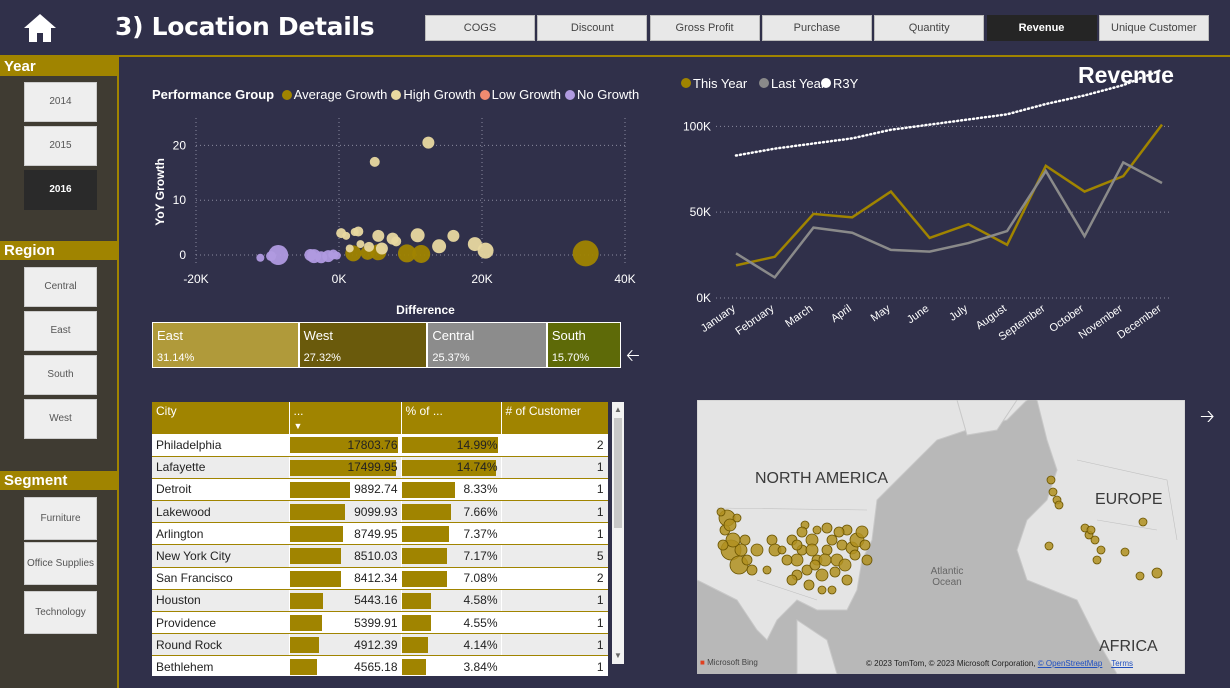 This screenshot has height=688, width=1230. What do you see at coordinates (480, 28) in the screenshot?
I see `nav-cogs-button: COGS` at bounding box center [480, 28].